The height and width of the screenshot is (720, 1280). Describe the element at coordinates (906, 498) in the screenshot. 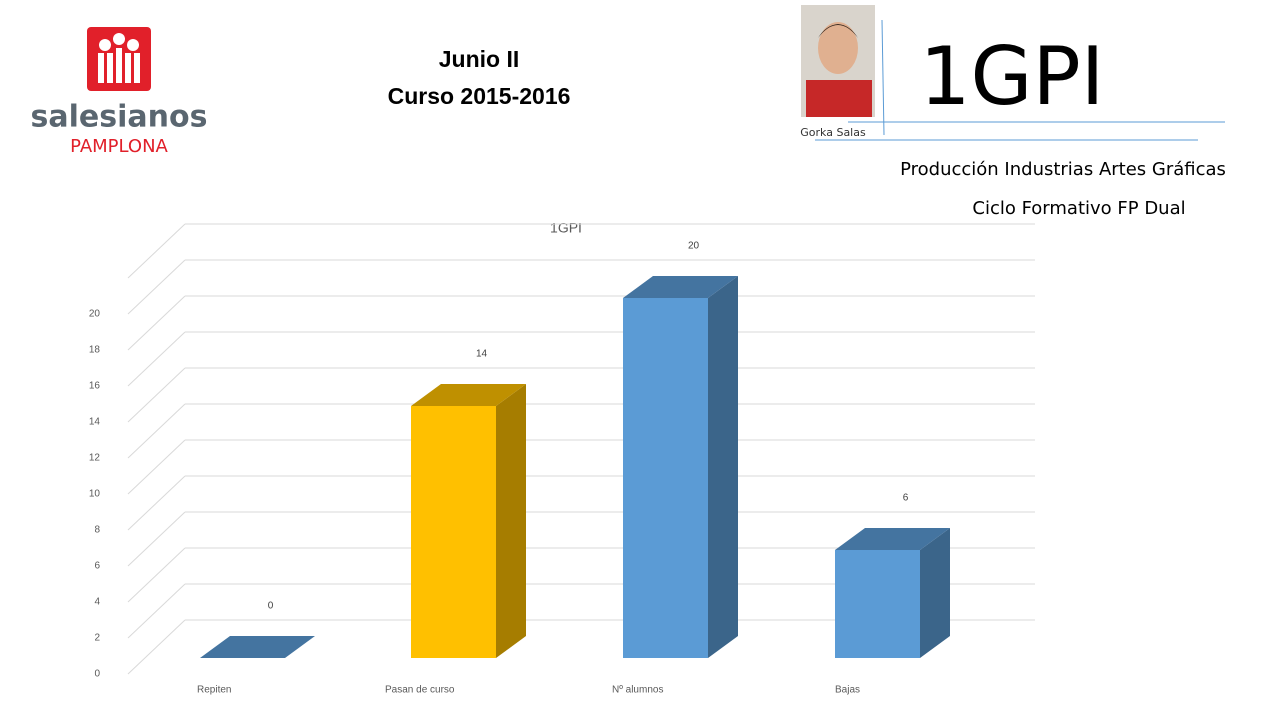

I see `value-label: 6` at that location.